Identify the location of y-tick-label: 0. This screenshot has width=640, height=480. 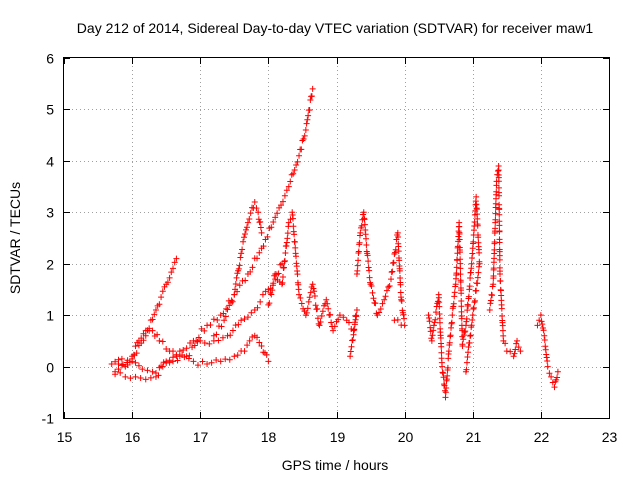
(50, 368).